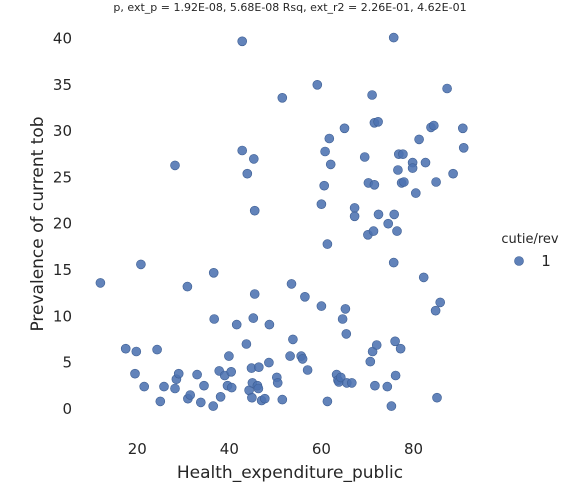  Describe the element at coordinates (413, 449) in the screenshot. I see `x-tick-label: 80` at that location.